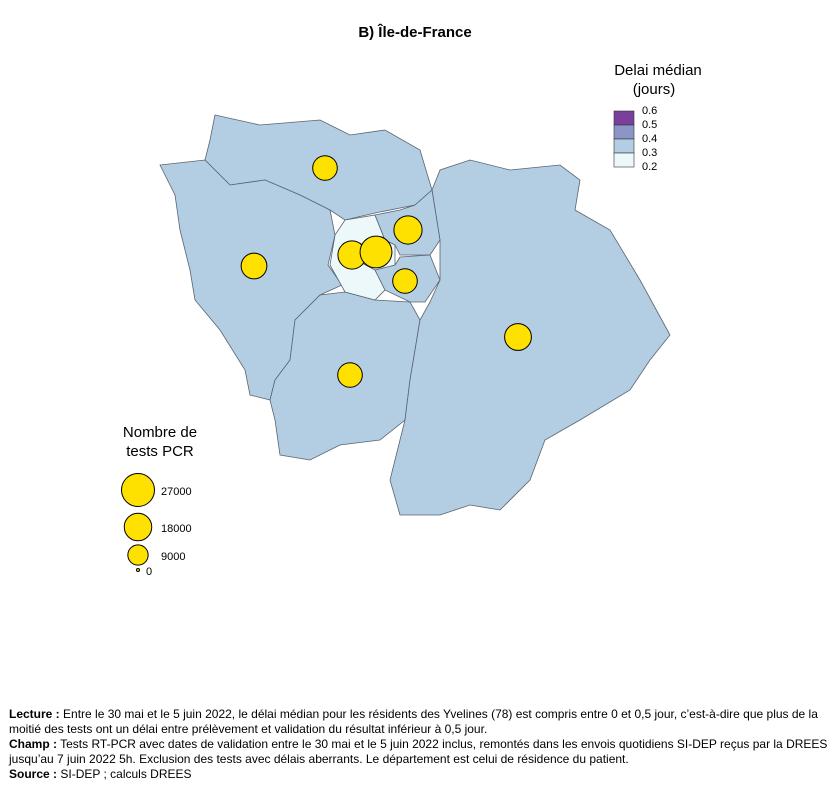  What do you see at coordinates (149, 572) in the screenshot?
I see `legend-label: 0` at bounding box center [149, 572].